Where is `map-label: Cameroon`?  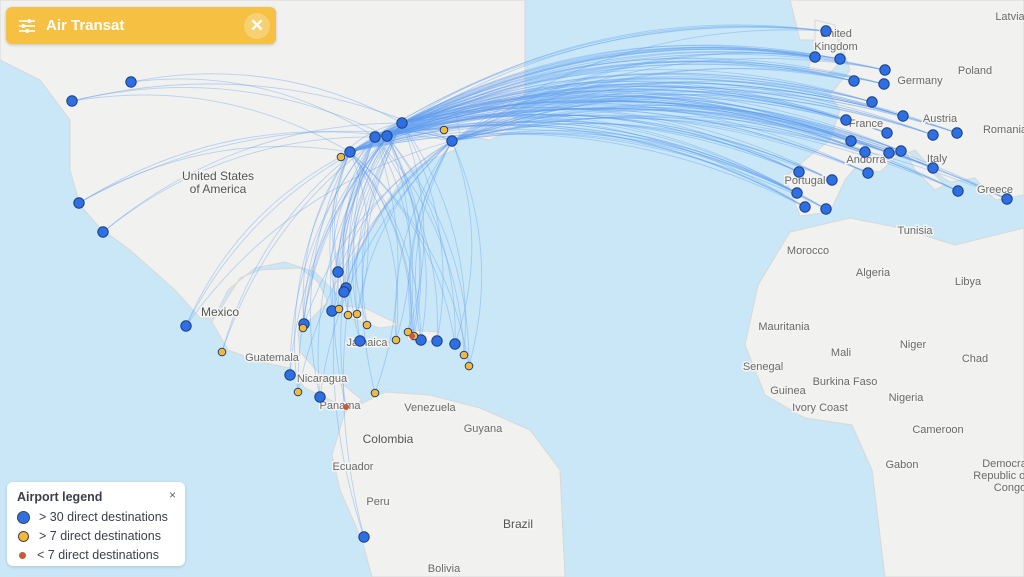
map-label: Cameroon is located at coordinates (937, 430).